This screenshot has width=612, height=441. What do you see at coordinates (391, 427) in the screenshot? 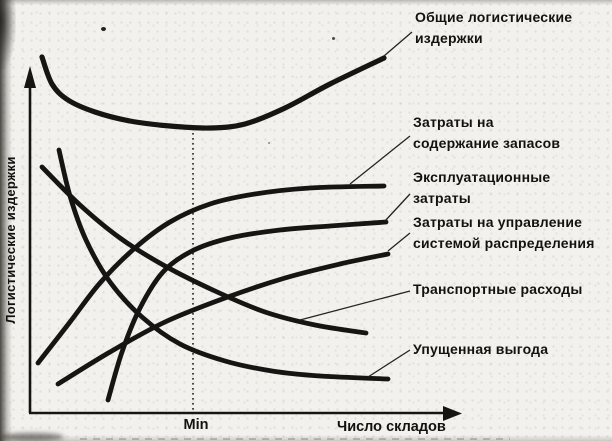
I see `x-axis-label: Число складов` at bounding box center [391, 427].